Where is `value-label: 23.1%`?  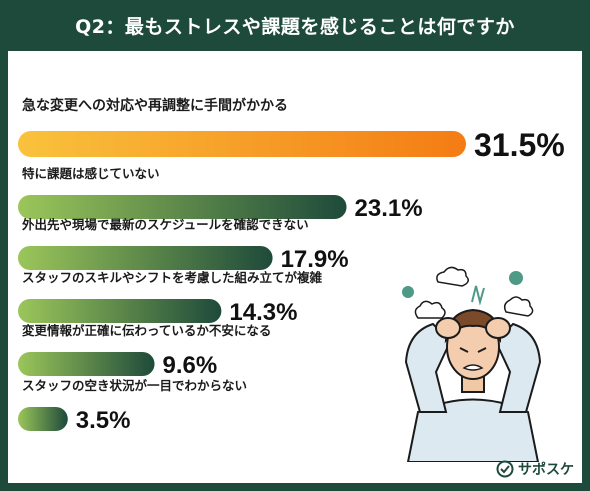 value-label: 23.1% is located at coordinates (389, 208).